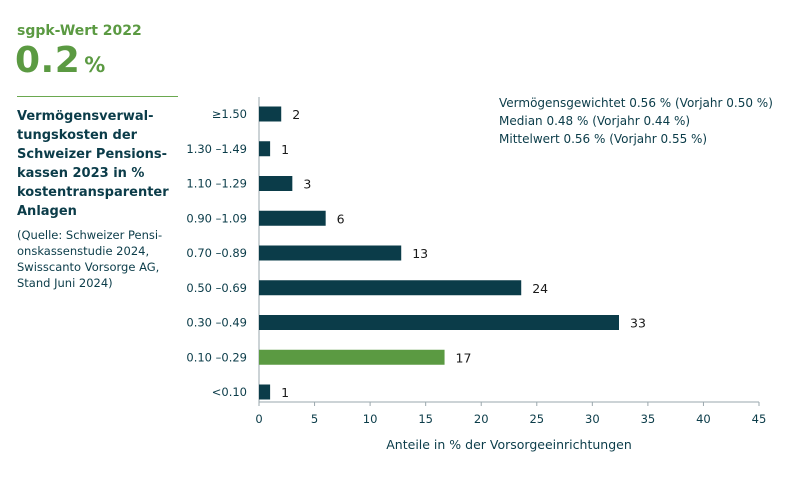 The height and width of the screenshot is (479, 792). I want to click on x-tick-label-6: 30, so click(592, 419).